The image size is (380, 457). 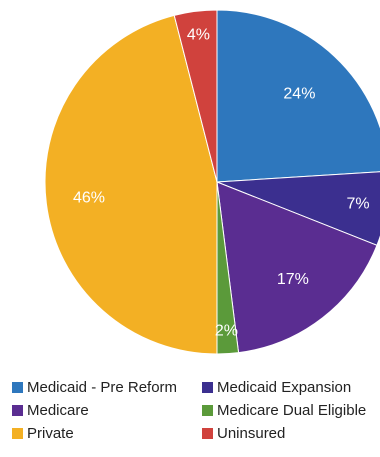 What do you see at coordinates (251, 433) in the screenshot?
I see `legend-label-5: Uninsured` at bounding box center [251, 433].